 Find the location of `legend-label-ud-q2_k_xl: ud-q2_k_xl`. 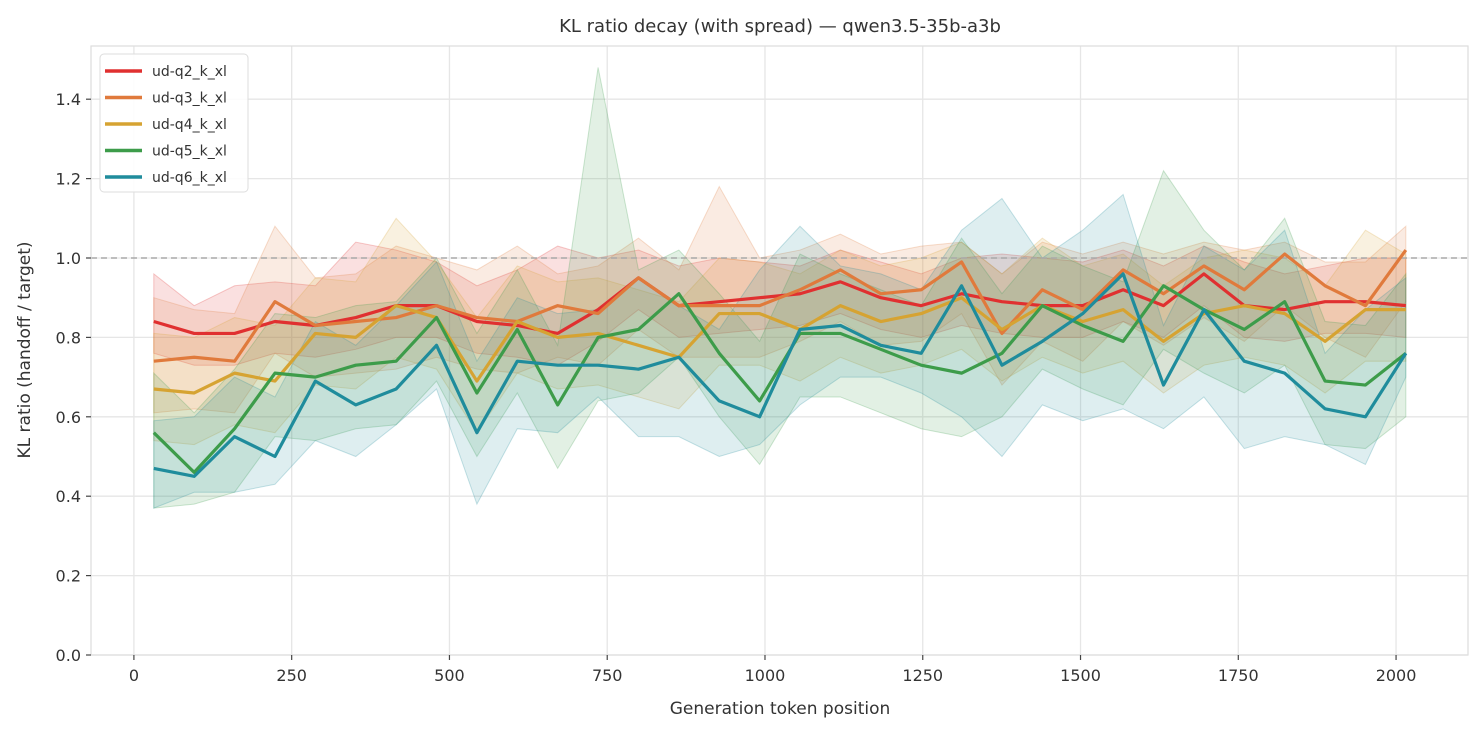

legend-label-ud-q2_k_xl: ud-q2_k_xl is located at coordinates (189, 72).